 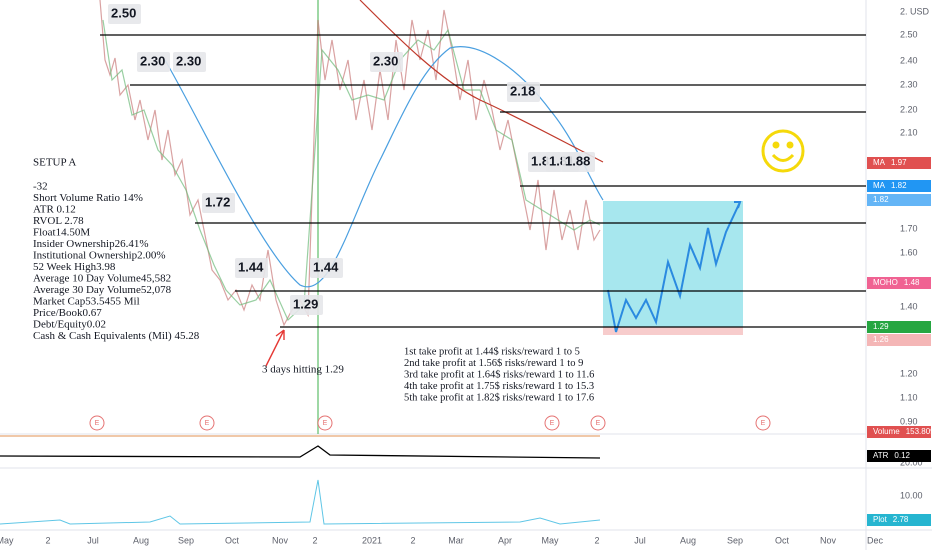 I want to click on badge-value: 1.26, so click(x=881, y=339).